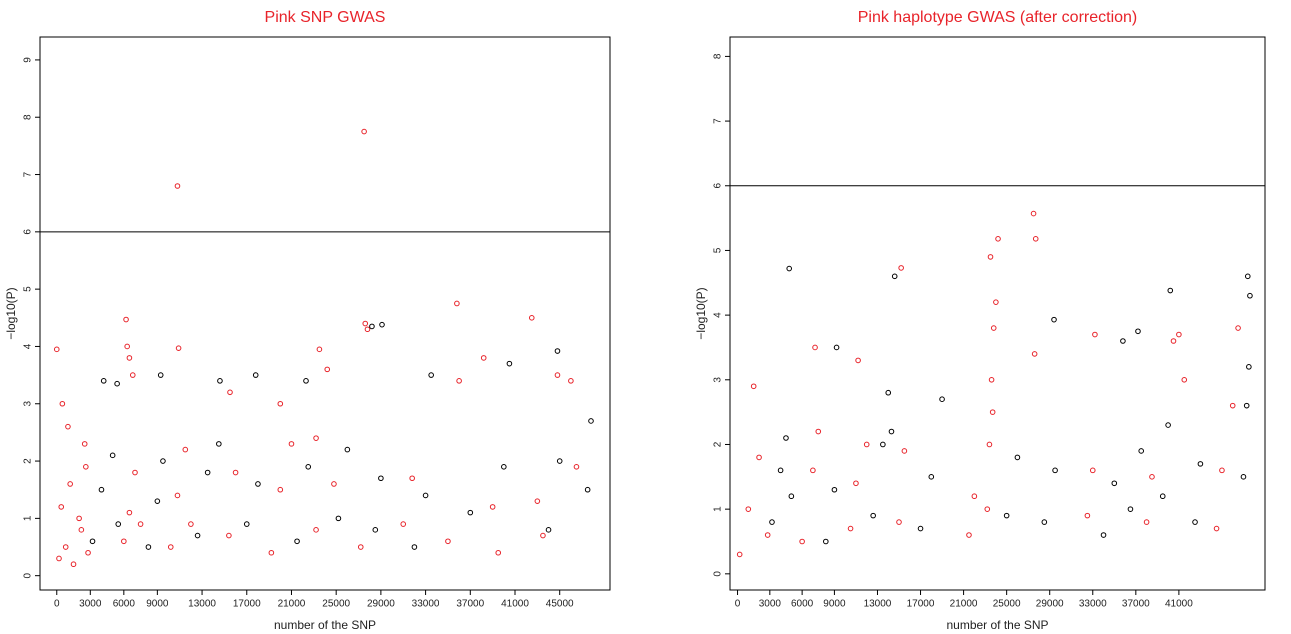 The width and height of the screenshot is (1291, 634). What do you see at coordinates (28, 346) in the screenshot?
I see `y-tick-label: 4` at bounding box center [28, 346].